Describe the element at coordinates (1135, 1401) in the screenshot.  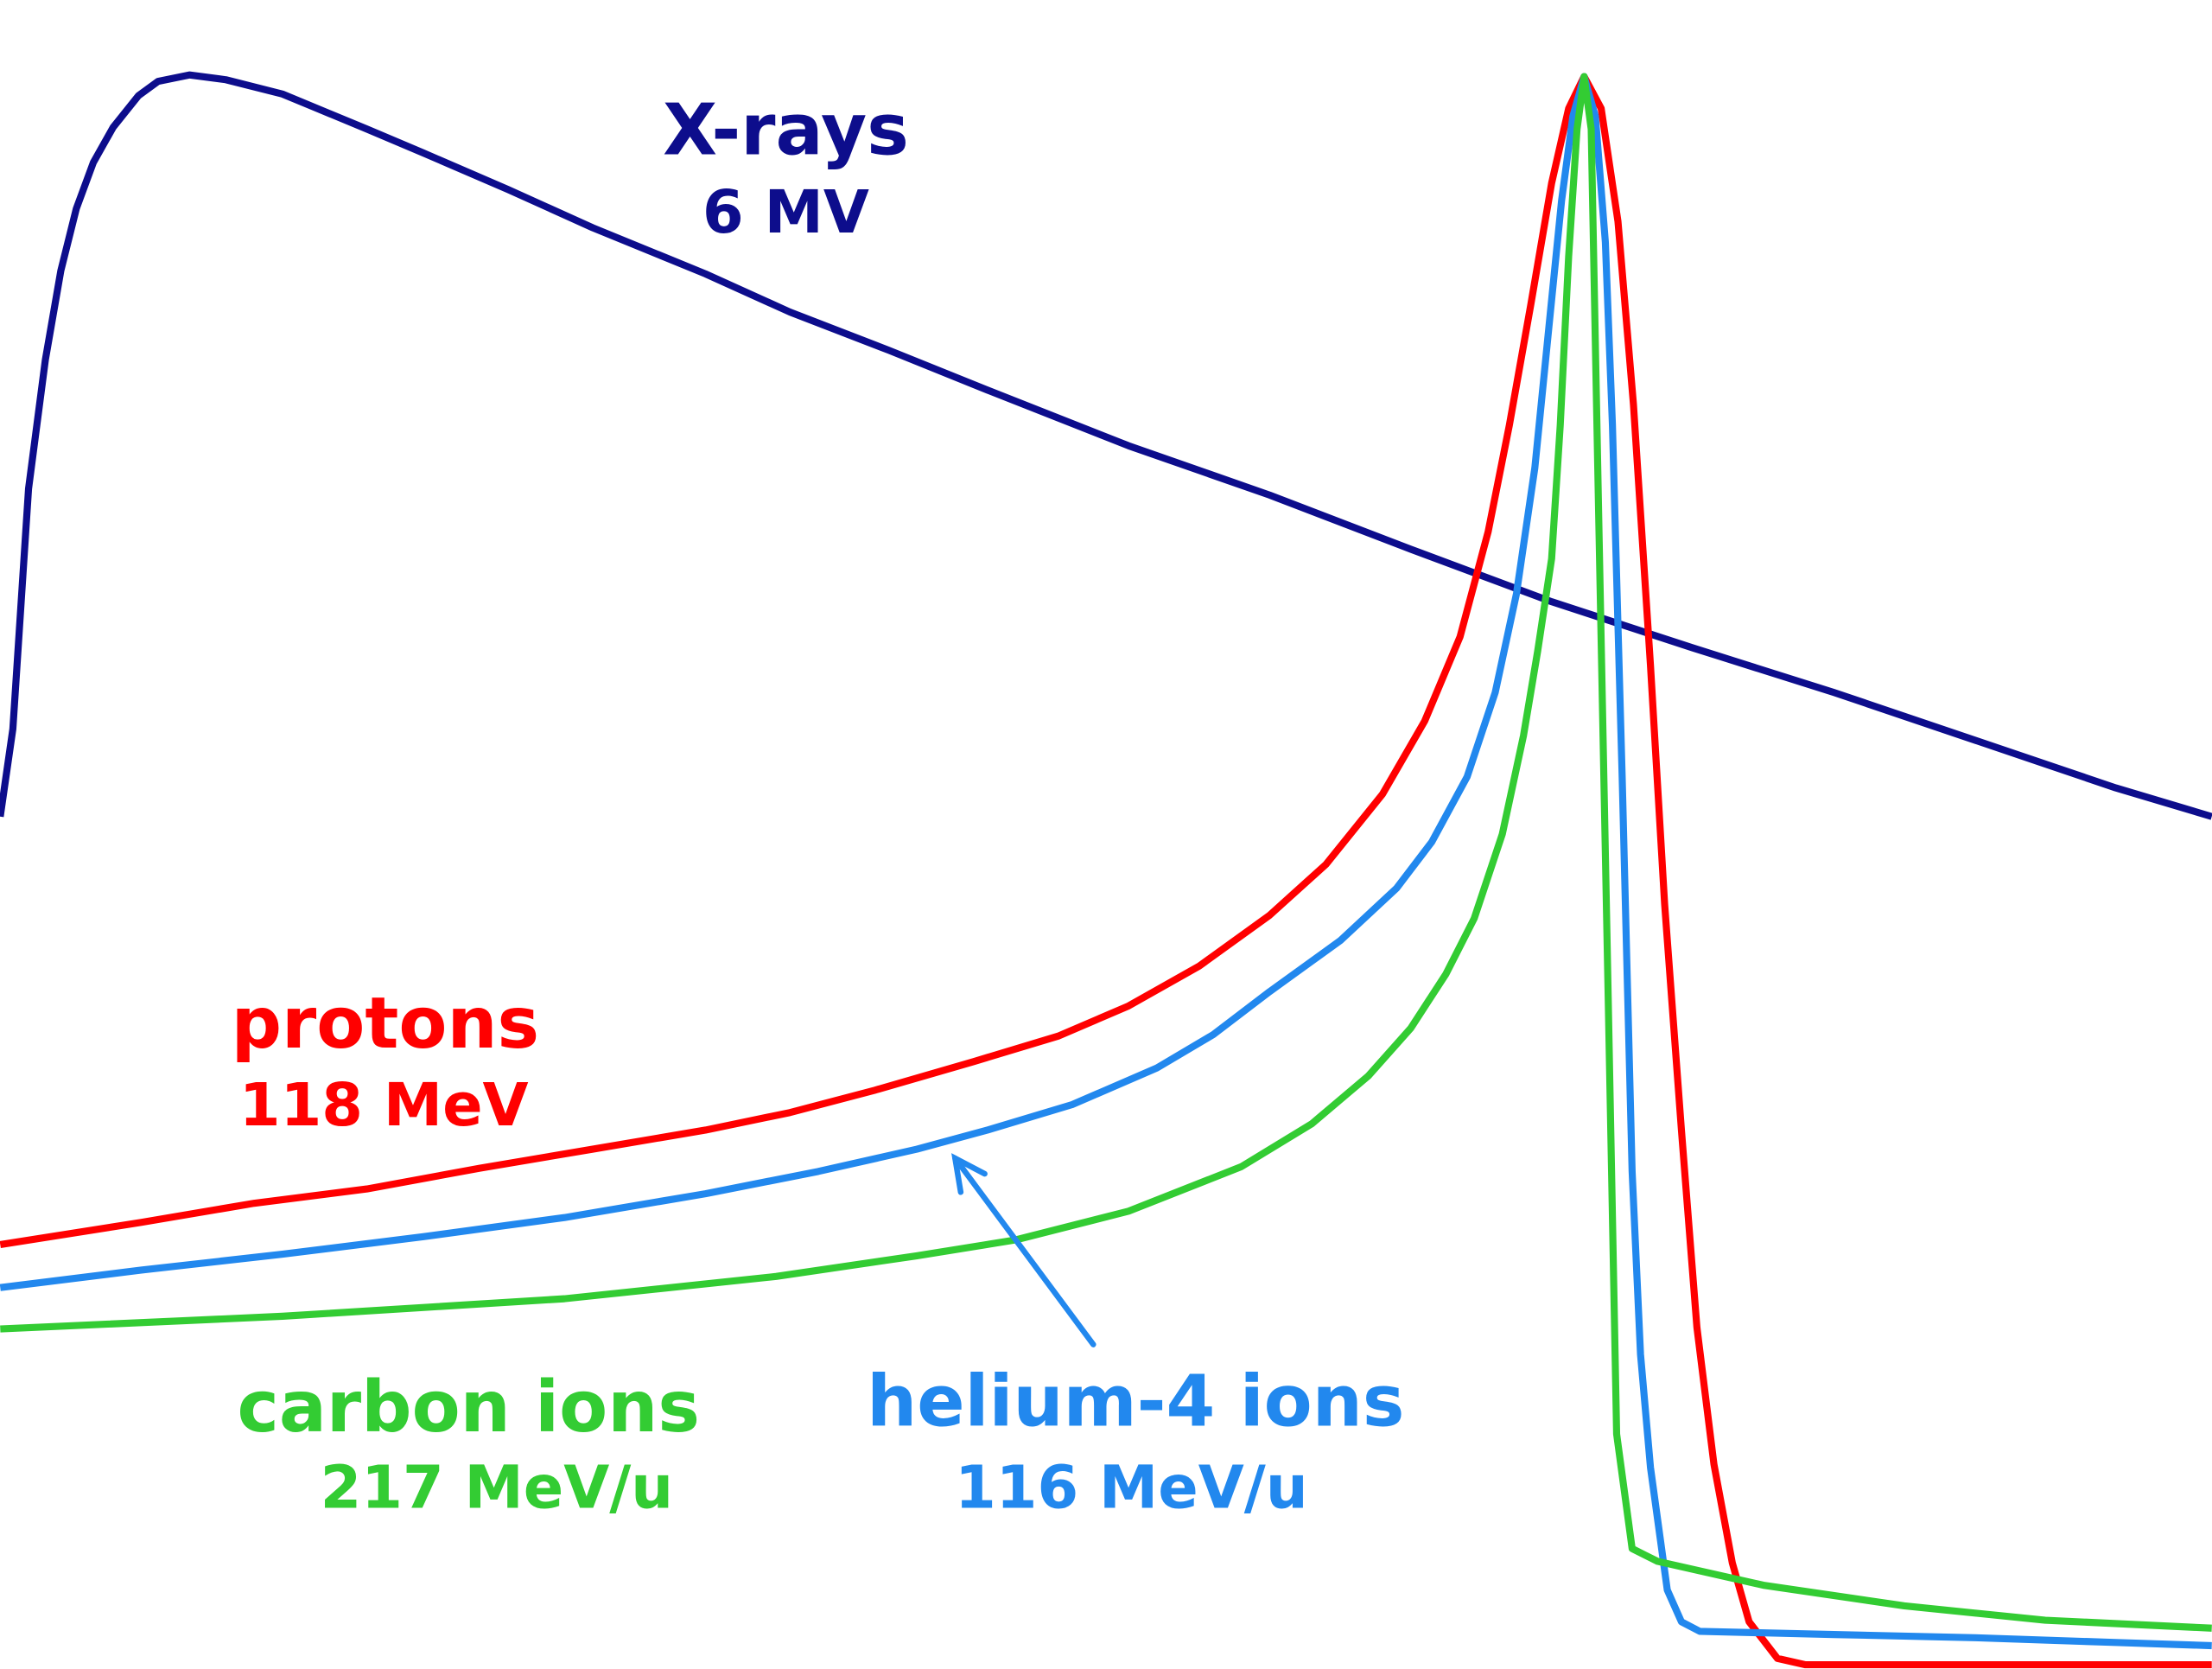
I see `series-name: helium-4 ions` at that location.